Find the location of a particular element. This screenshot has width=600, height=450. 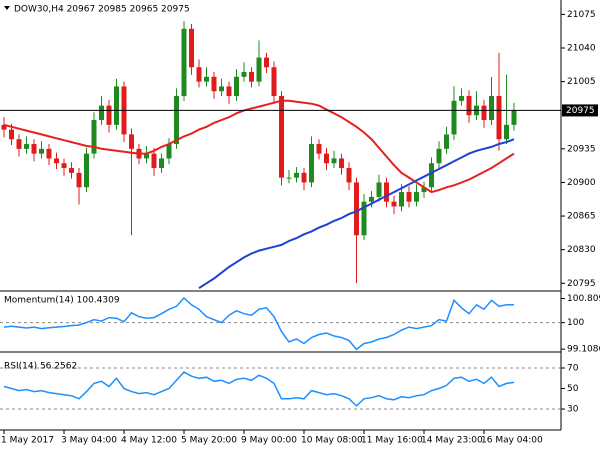

last-price-label: 20975 is located at coordinates (580, 111).